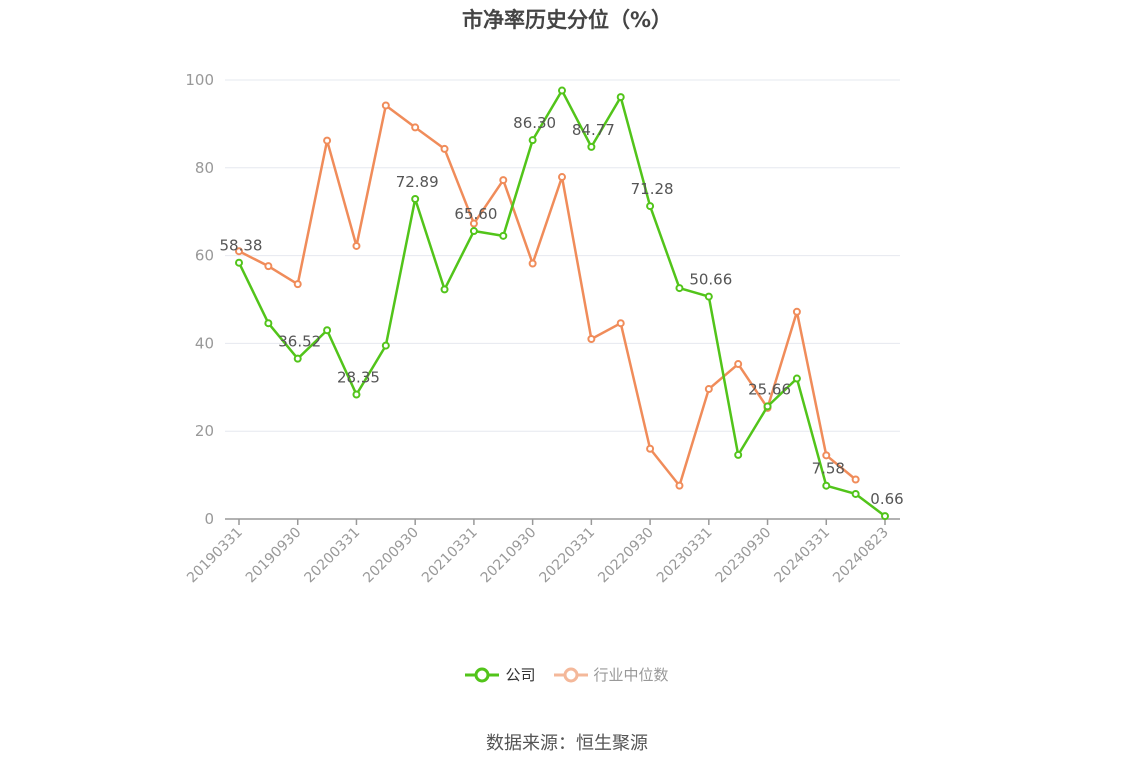 This screenshot has height=766, width=1134. I want to click on y-tick-label: 100, so click(199, 80).